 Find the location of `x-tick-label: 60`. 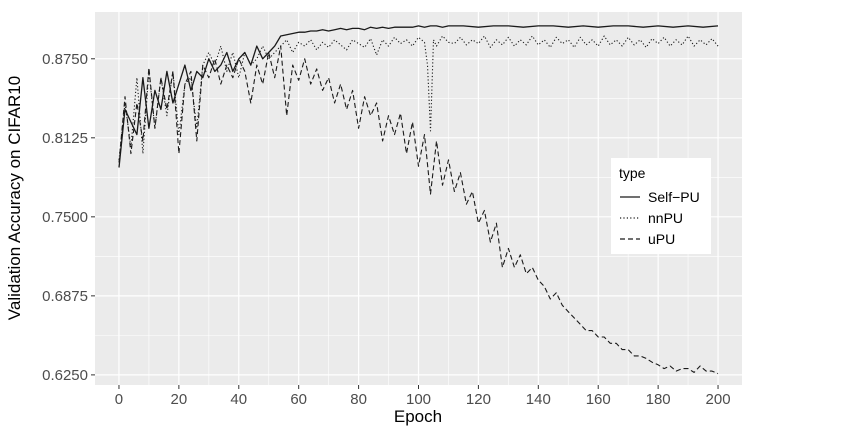

x-tick-label: 60 is located at coordinates (298, 399).